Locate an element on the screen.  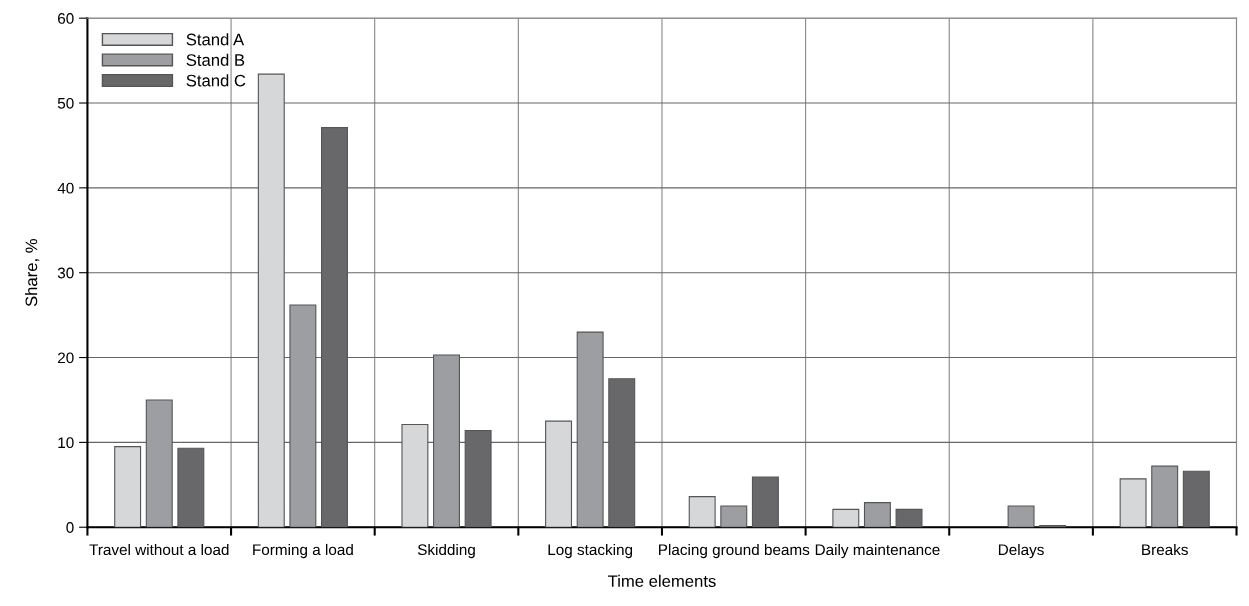
legend-label: Stand C is located at coordinates (216, 80).